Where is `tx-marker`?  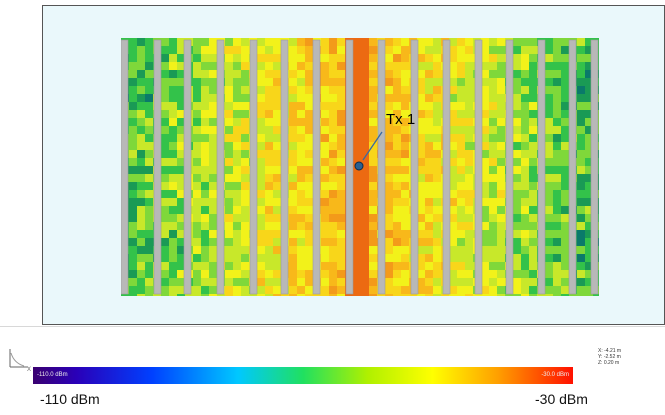
tx-marker is located at coordinates (359, 166).